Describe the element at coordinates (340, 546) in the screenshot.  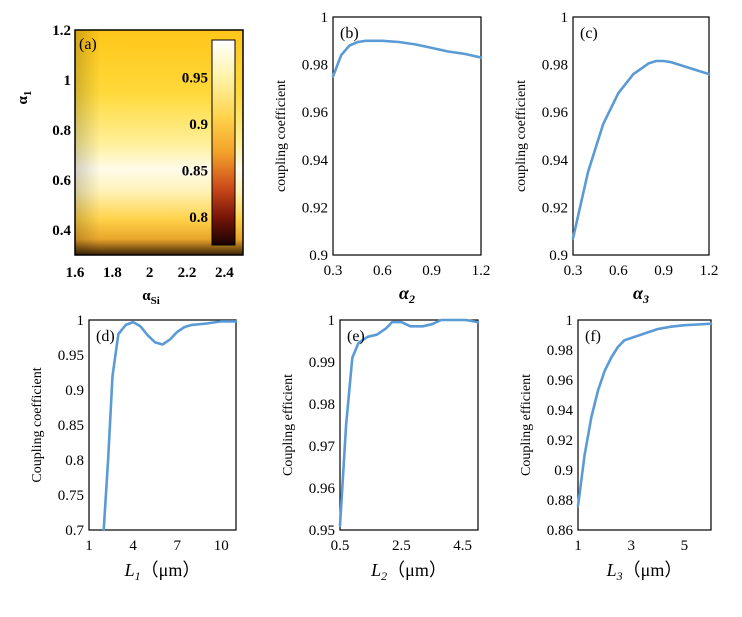
I see `x-tick-label: 0.5` at that location.